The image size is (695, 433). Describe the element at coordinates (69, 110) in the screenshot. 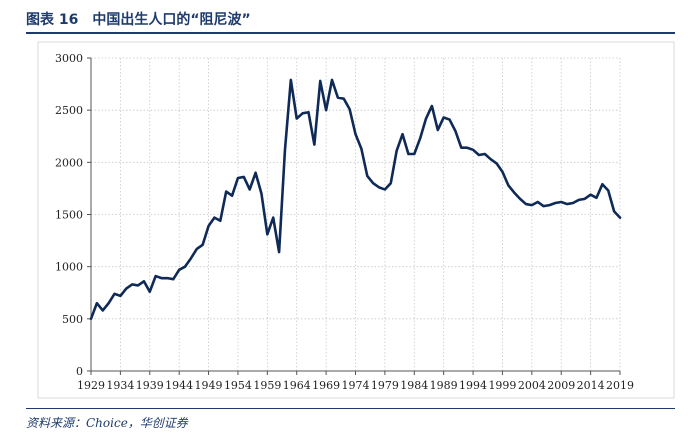

I see `y-tick-label: 2500` at that location.